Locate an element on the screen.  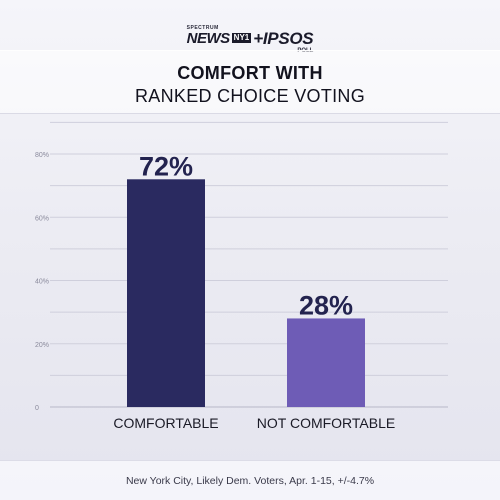
data-label: 28% is located at coordinates (326, 305).